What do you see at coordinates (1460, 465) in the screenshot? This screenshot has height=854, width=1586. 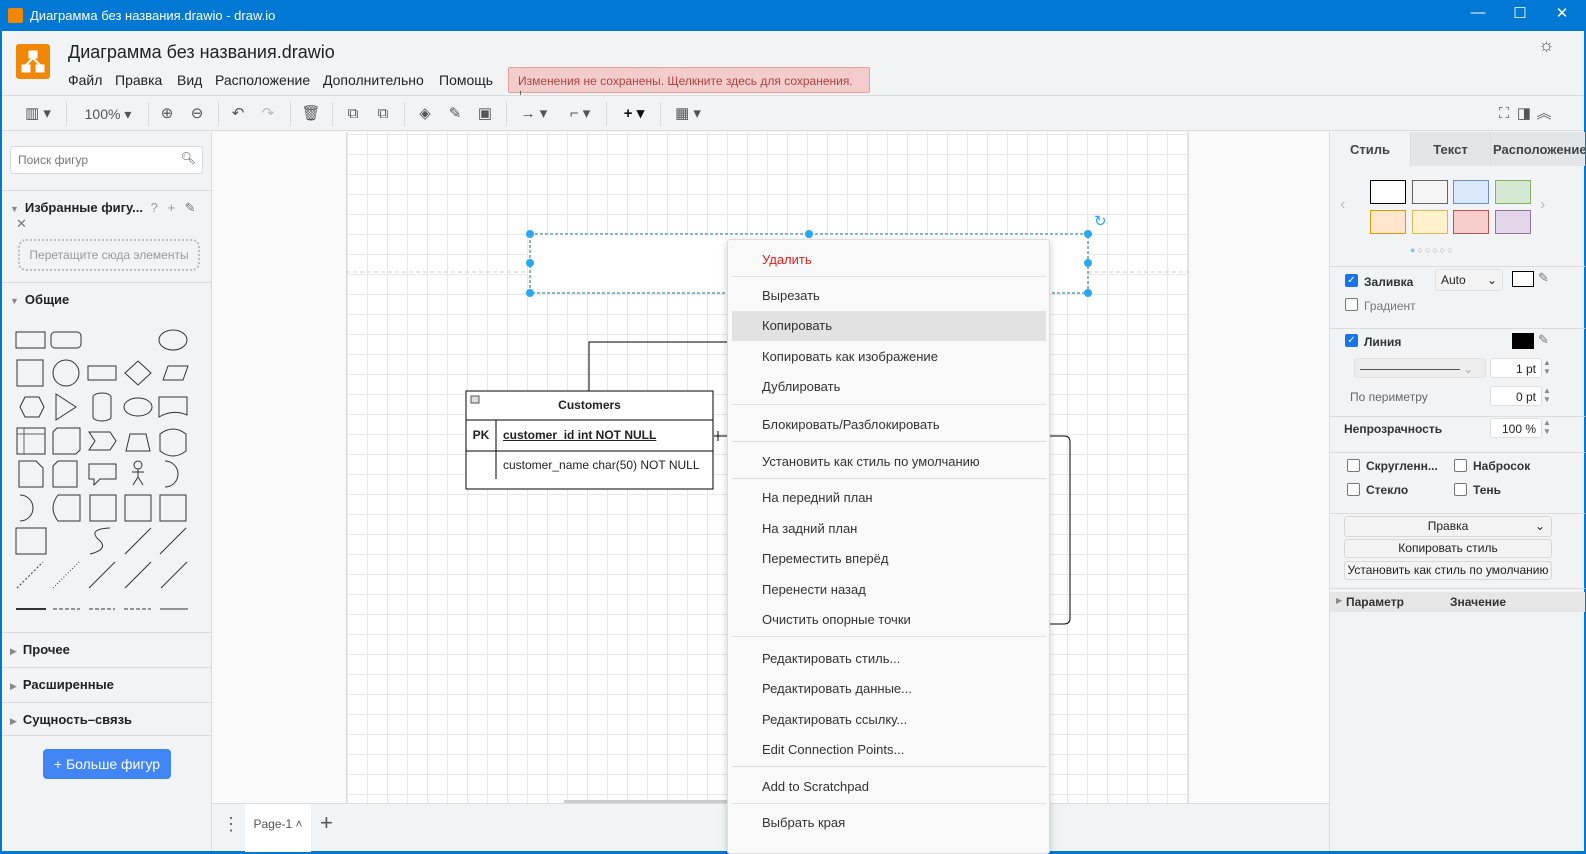 I see `sketch-checkbox` at bounding box center [1460, 465].